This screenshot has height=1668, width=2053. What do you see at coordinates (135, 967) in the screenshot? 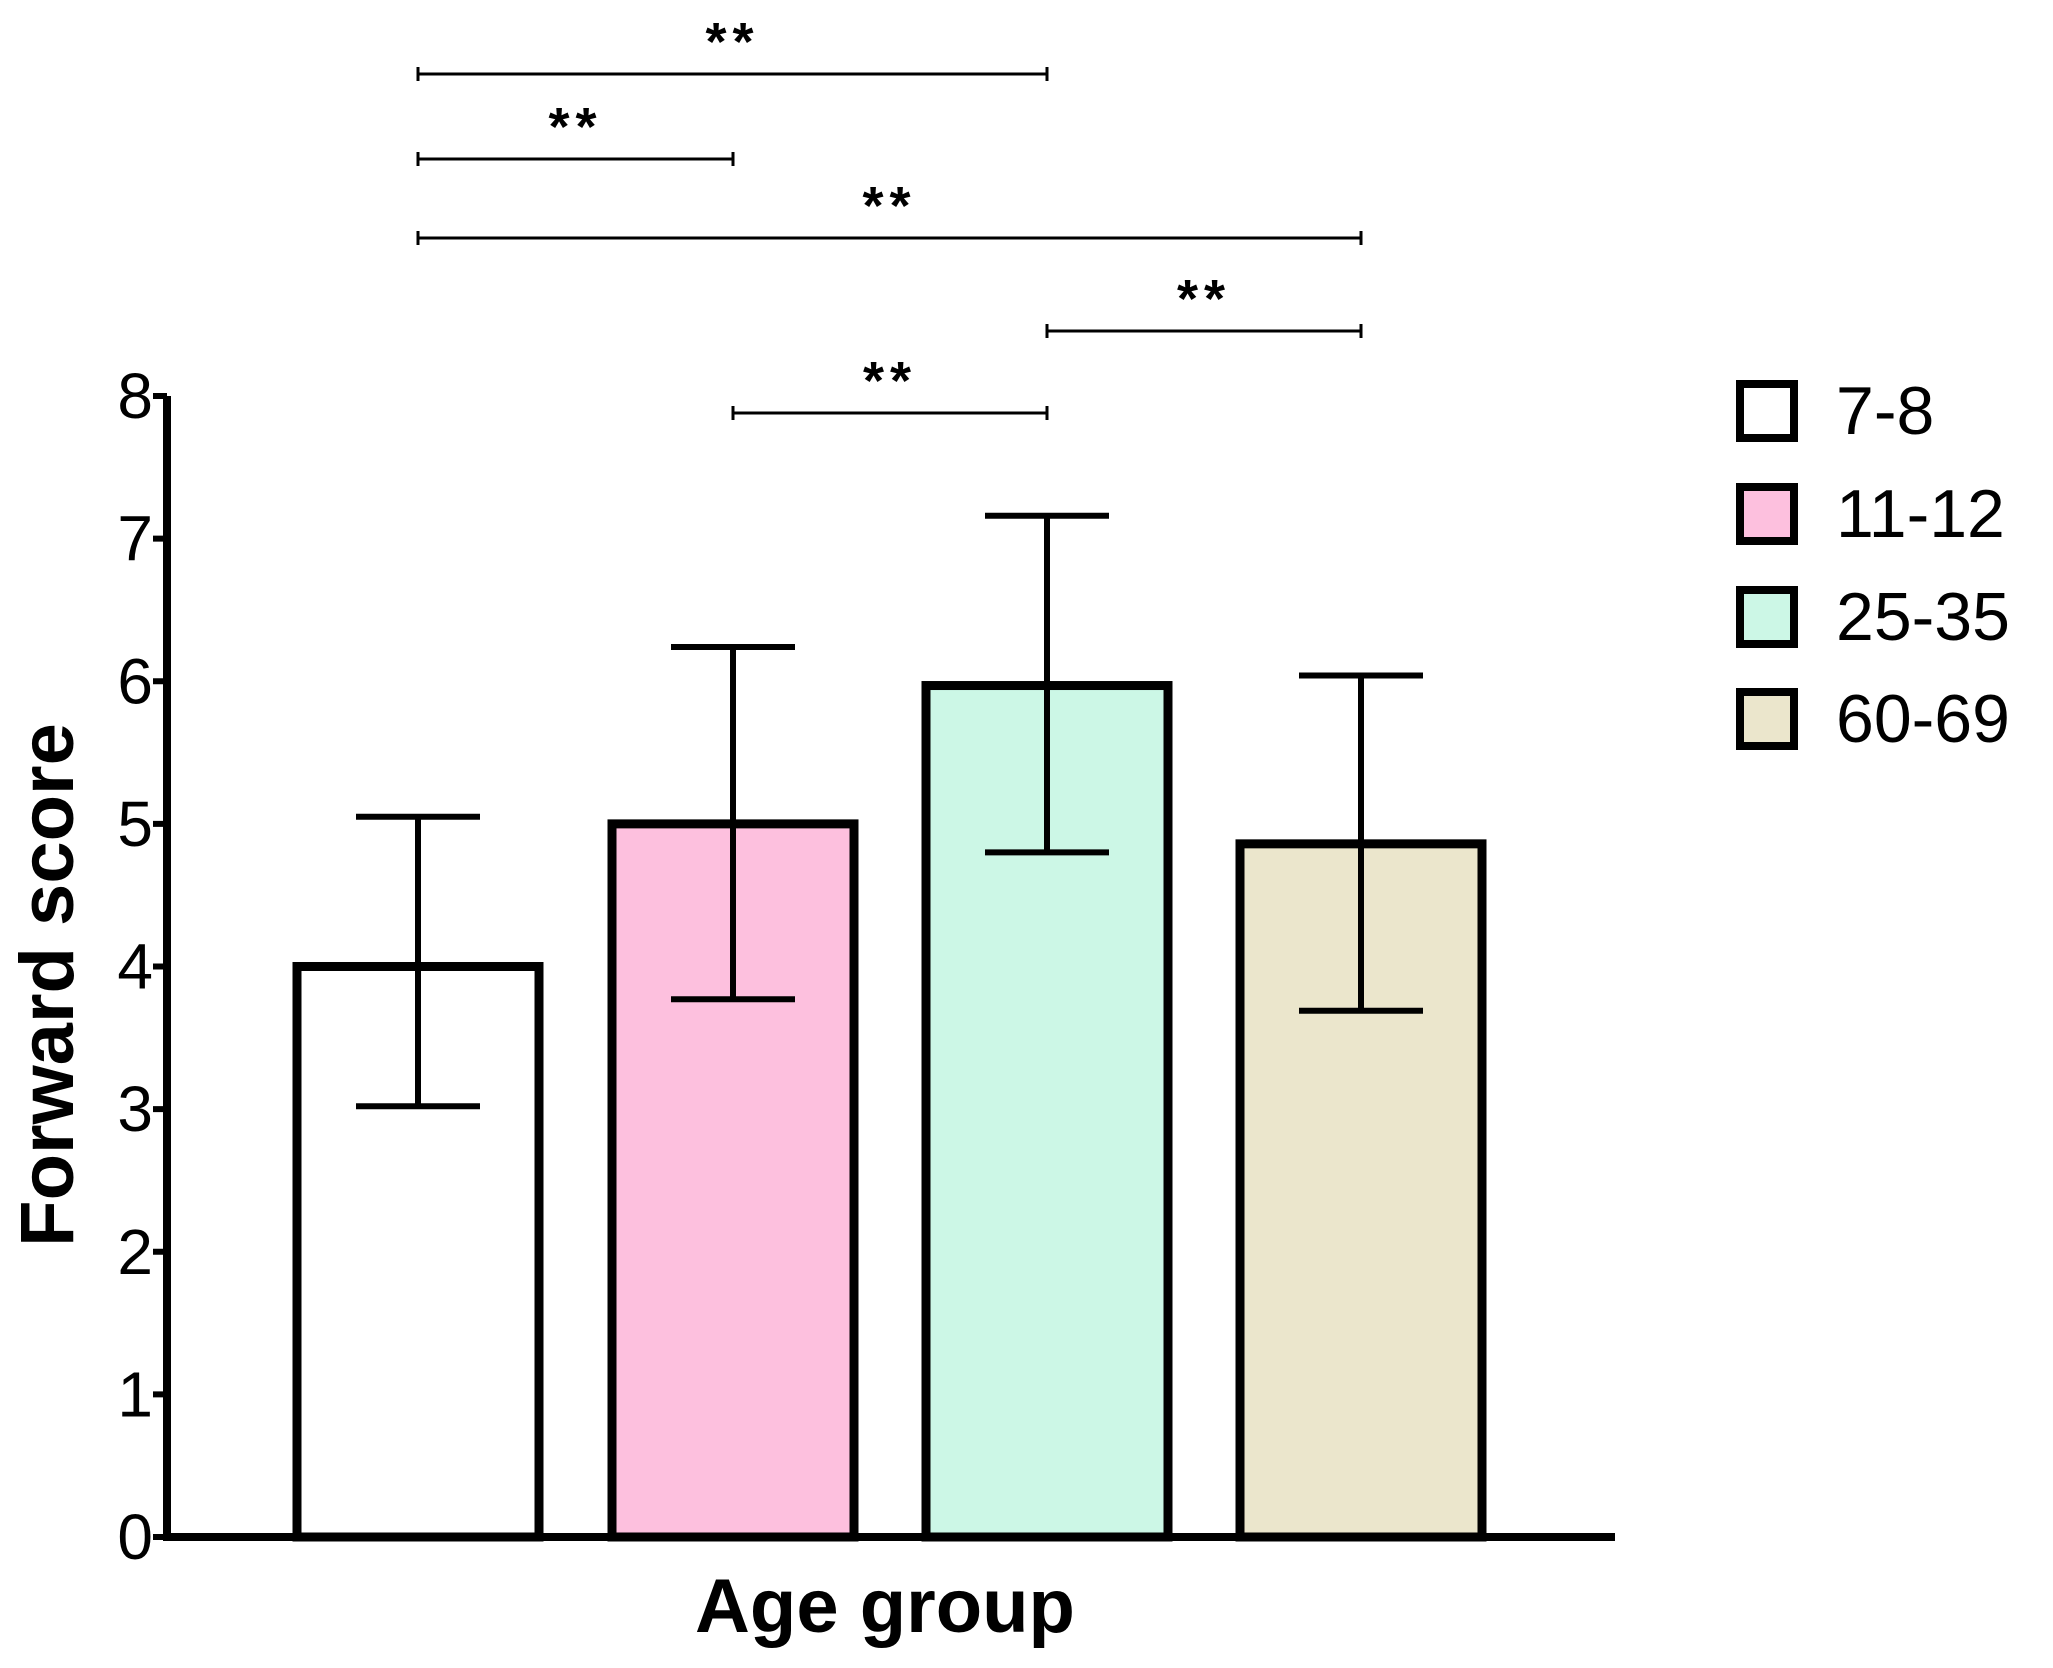
I see `y-tick-label-4: 4` at bounding box center [135, 967].